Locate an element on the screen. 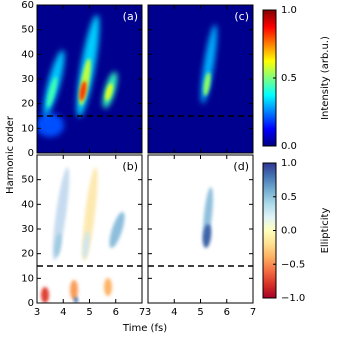 This screenshot has width=338, height=338. panel-label: (a) is located at coordinates (130, 16).